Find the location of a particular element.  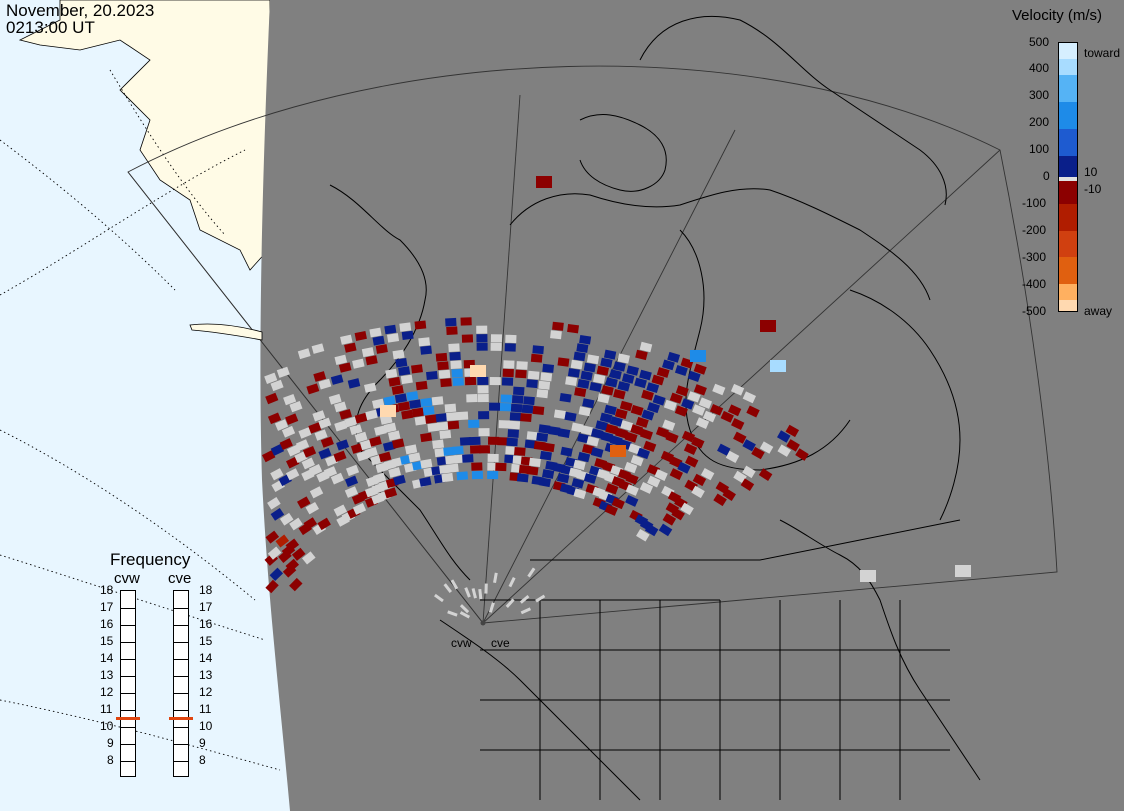

frequency-radar-cve: cve is located at coordinates (180, 578).